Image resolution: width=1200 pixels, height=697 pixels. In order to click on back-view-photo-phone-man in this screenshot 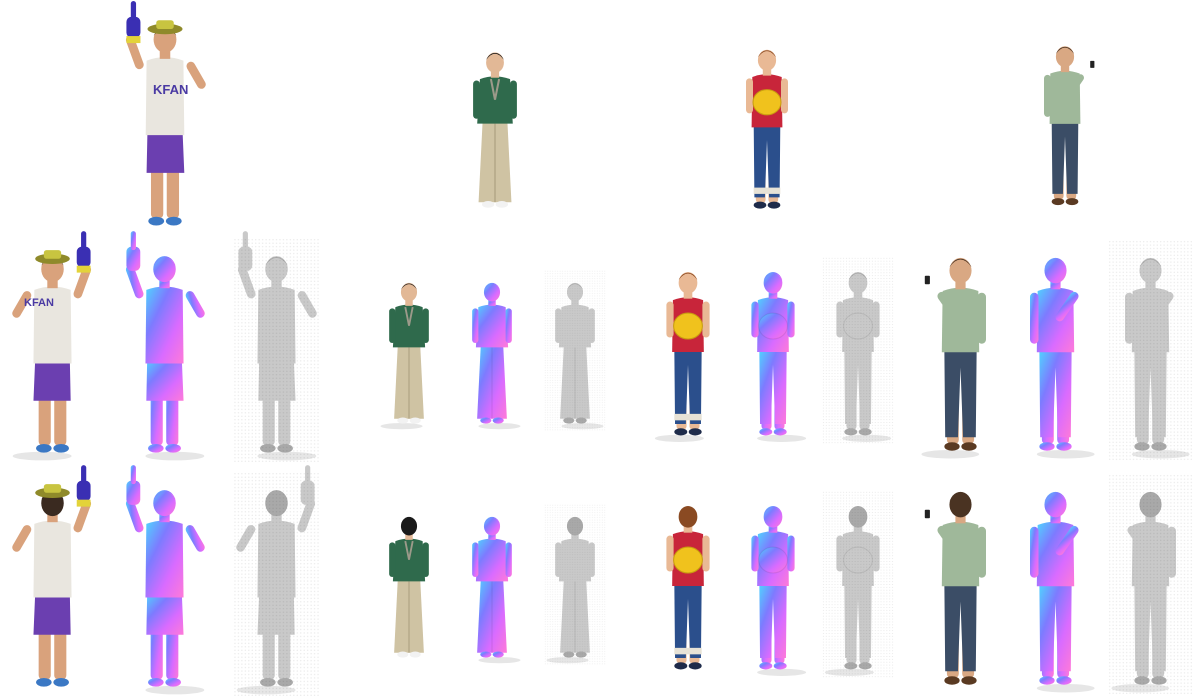, I will do `click(960, 584)`.